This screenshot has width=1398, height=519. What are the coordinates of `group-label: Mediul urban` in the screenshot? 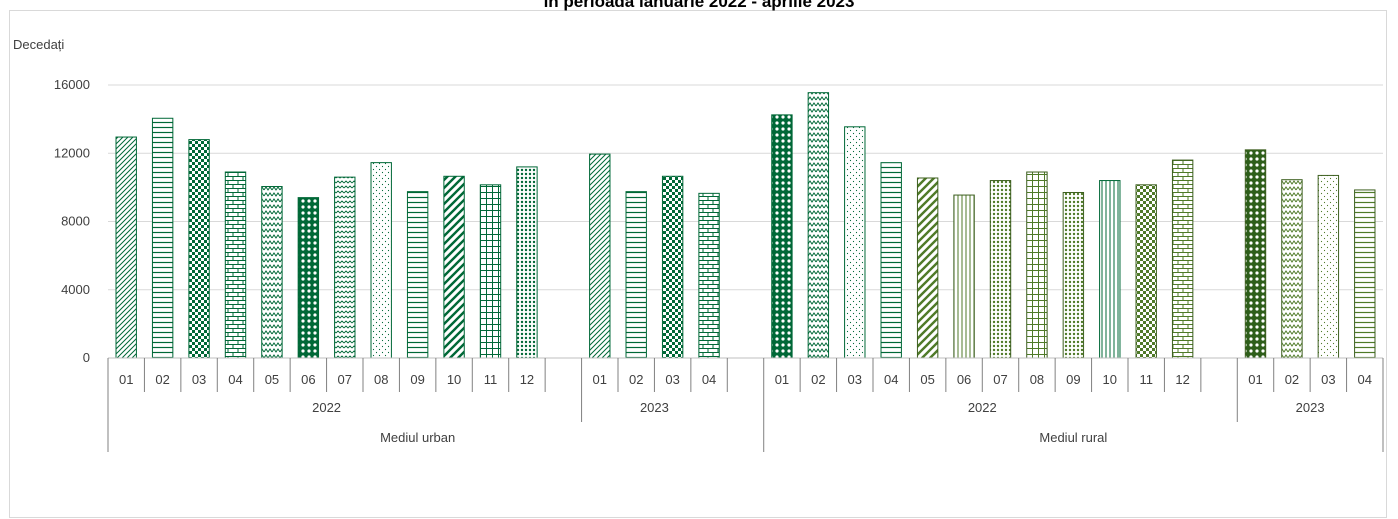 It's located at (417, 437).